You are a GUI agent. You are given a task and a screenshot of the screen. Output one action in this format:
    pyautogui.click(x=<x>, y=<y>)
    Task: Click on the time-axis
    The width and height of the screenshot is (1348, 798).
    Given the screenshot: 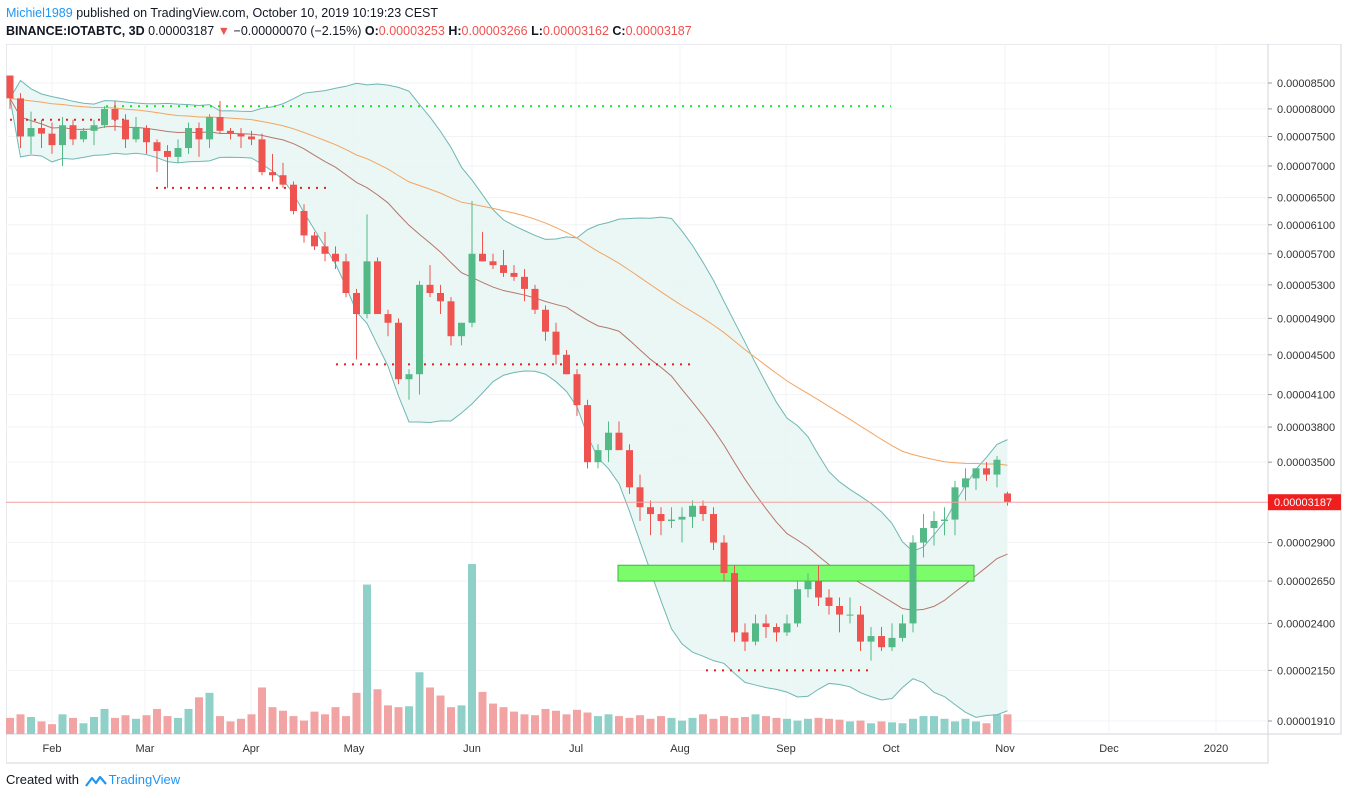 What is the action you would take?
    pyautogui.click(x=637, y=748)
    